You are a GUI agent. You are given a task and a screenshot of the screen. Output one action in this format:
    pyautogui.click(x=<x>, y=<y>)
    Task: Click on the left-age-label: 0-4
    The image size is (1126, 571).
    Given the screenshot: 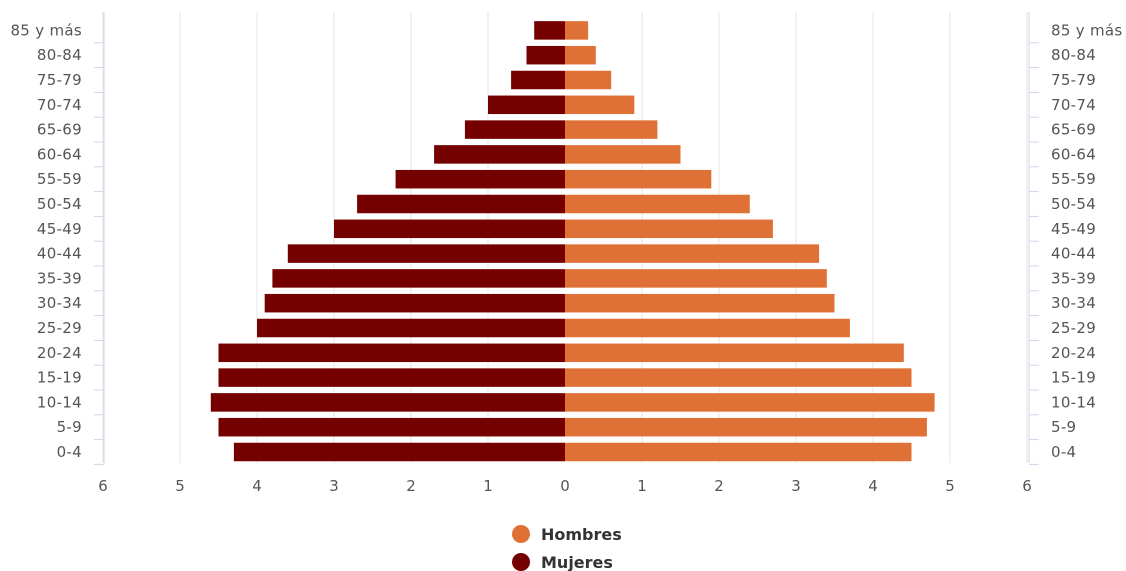 What is the action you would take?
    pyautogui.click(x=69, y=452)
    